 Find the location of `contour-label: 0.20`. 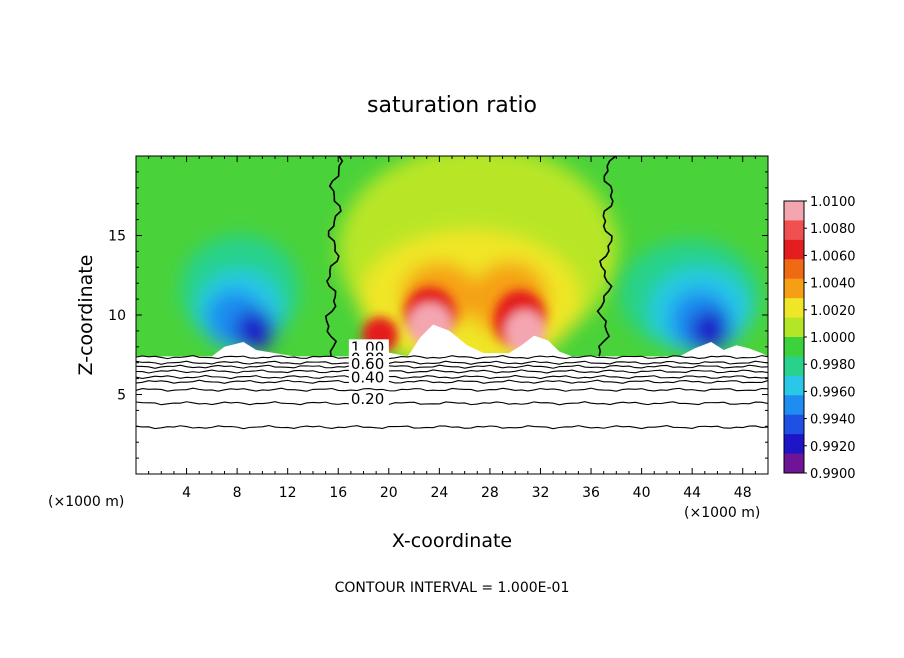

contour-label: 0.20 is located at coordinates (367, 399).